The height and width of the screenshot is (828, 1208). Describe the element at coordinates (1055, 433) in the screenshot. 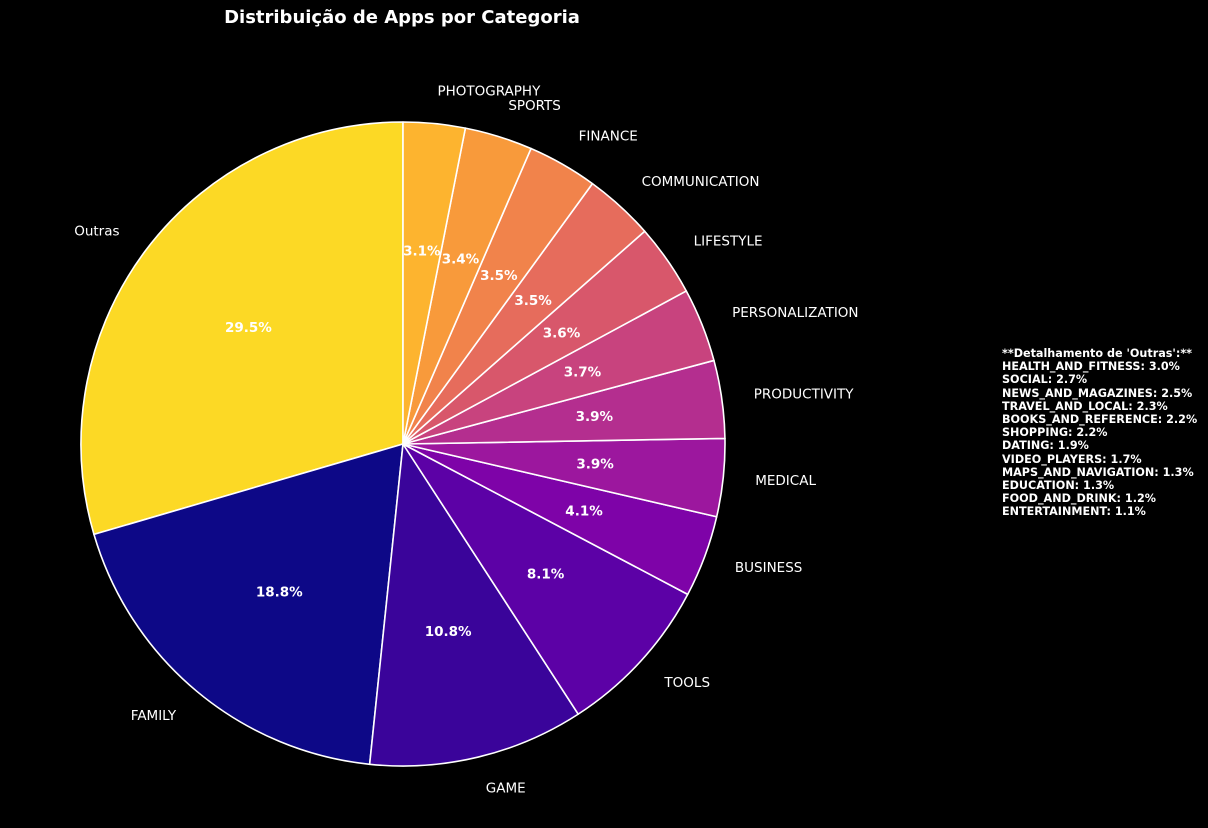

I see `others-breakdown-line: SHOPPING: 2.2%` at that location.